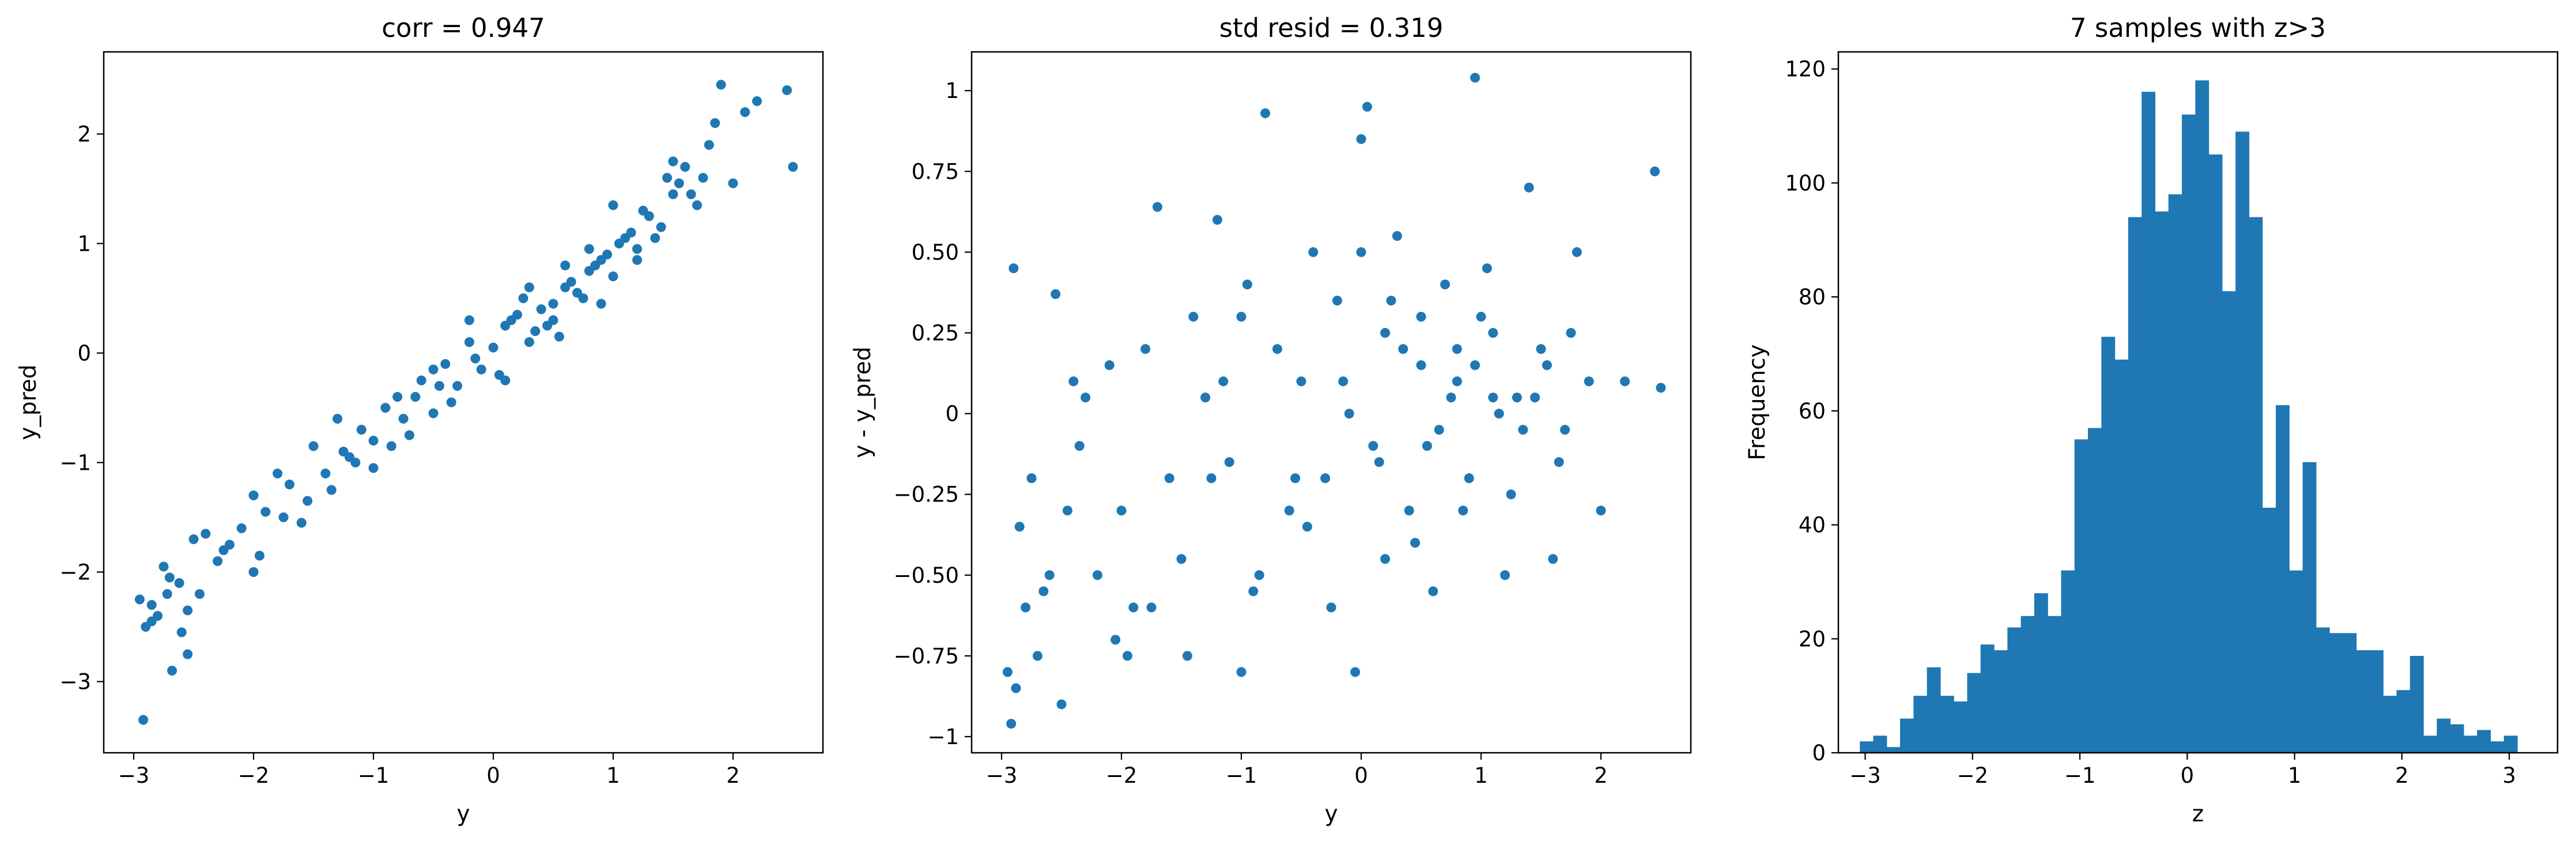 Image resolution: width=2576 pixels, height=845 pixels. Describe the element at coordinates (1805, 183) in the screenshot. I see `histogram-y-tick-label: 100` at that location.